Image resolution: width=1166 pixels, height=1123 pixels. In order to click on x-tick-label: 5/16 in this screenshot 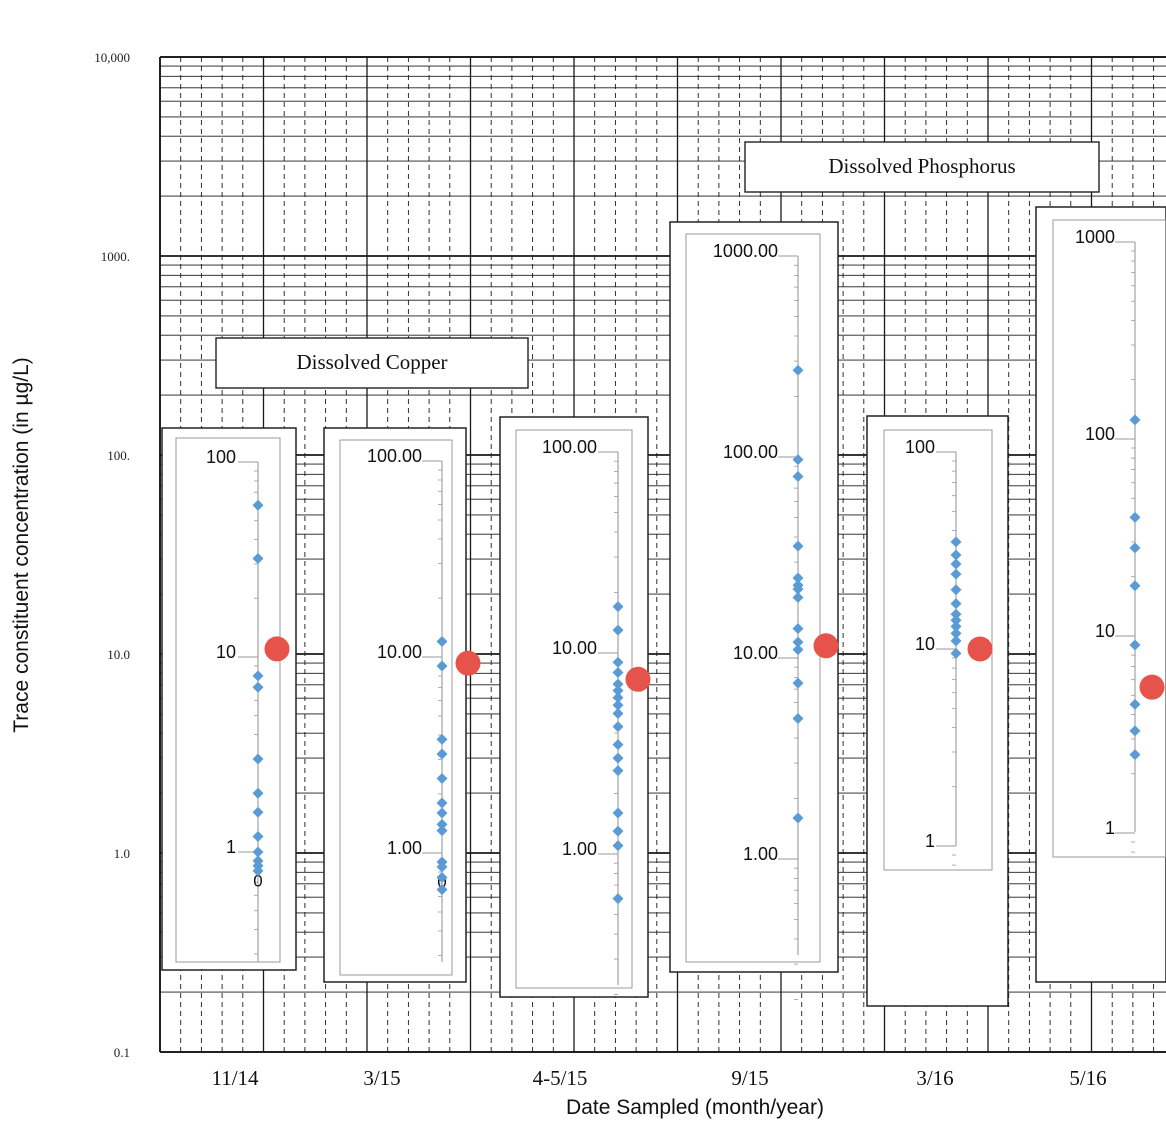, I will do `click(1087, 1078)`.